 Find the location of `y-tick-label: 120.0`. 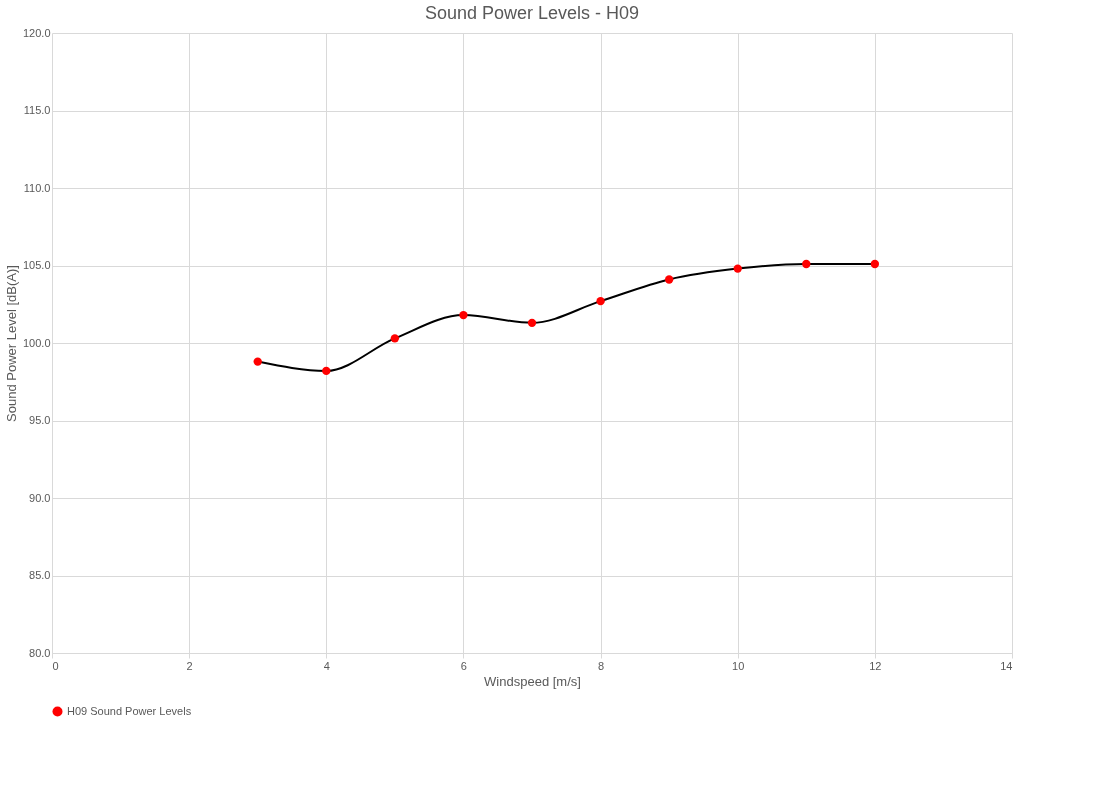

y-tick-label: 120.0 is located at coordinates (36, 32).